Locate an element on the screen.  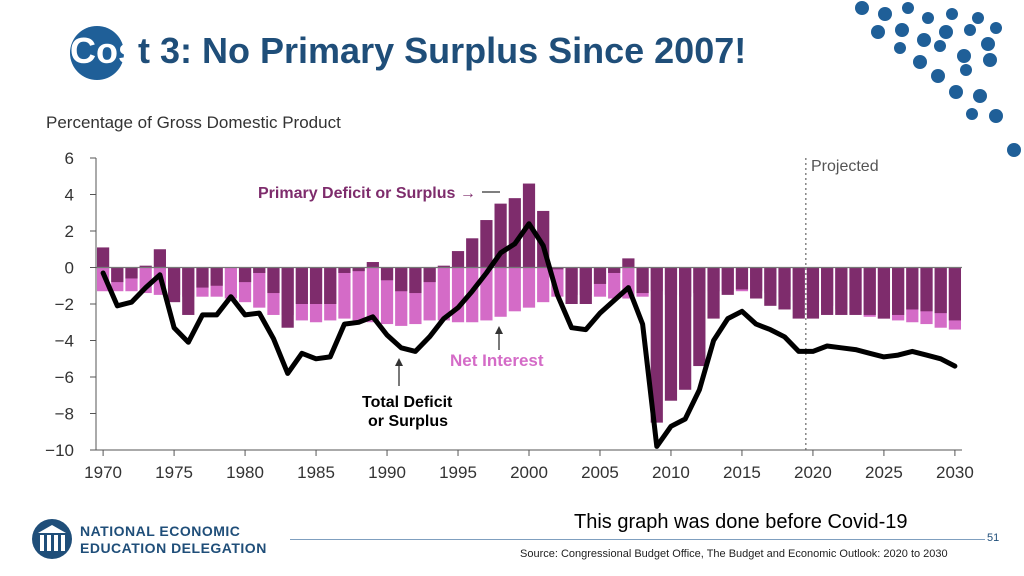
x-tick-label: 1990 is located at coordinates (387, 472).